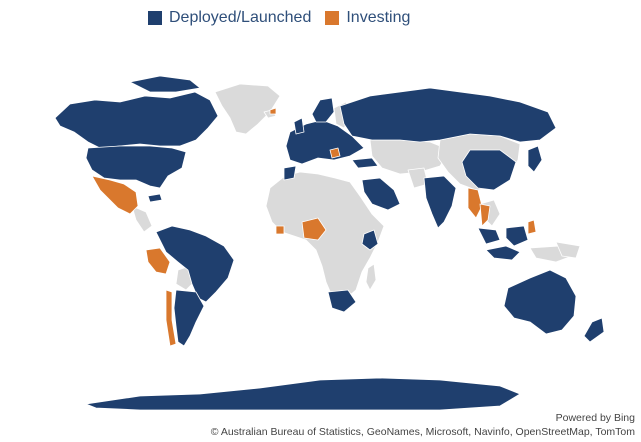 Image resolution: width=641 pixels, height=442 pixels. What do you see at coordinates (165, 84) in the screenshot?
I see `region-canada-arctic` at bounding box center [165, 84].